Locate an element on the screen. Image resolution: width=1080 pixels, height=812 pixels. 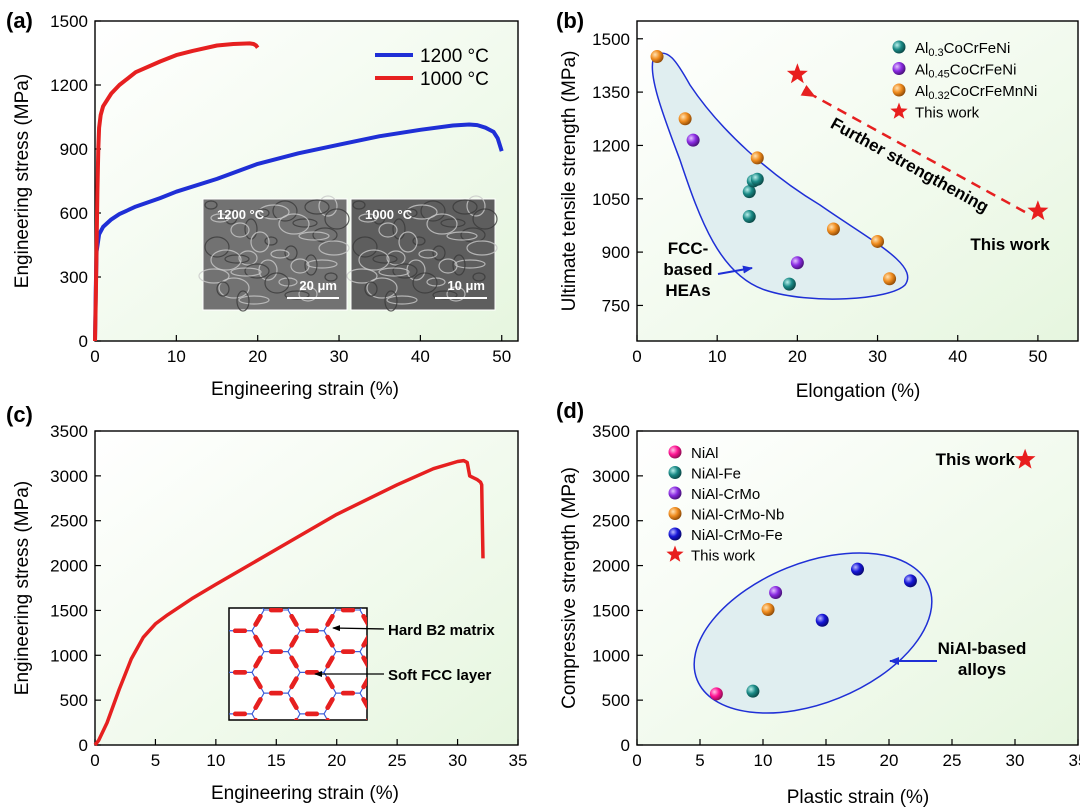
x-tick-label: 25 is located at coordinates (397, 760).